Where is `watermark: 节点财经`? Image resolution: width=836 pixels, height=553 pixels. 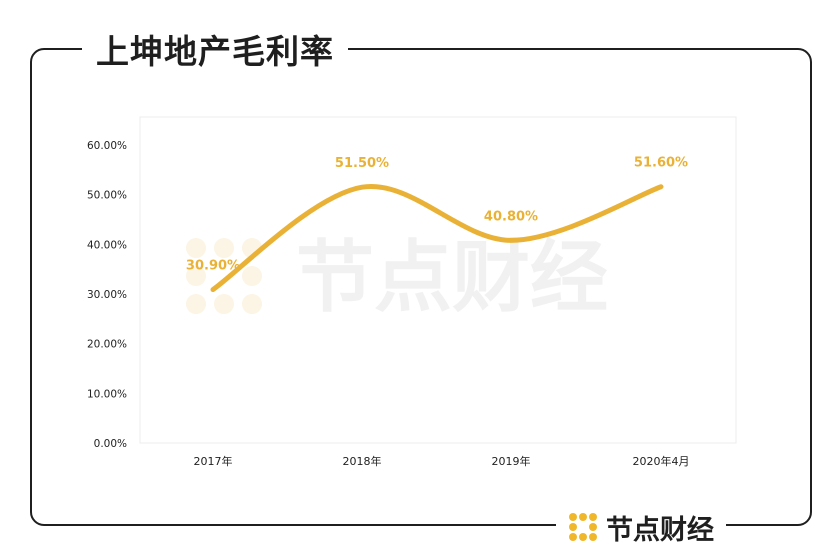 watermark: 节点财经 is located at coordinates (397, 278).